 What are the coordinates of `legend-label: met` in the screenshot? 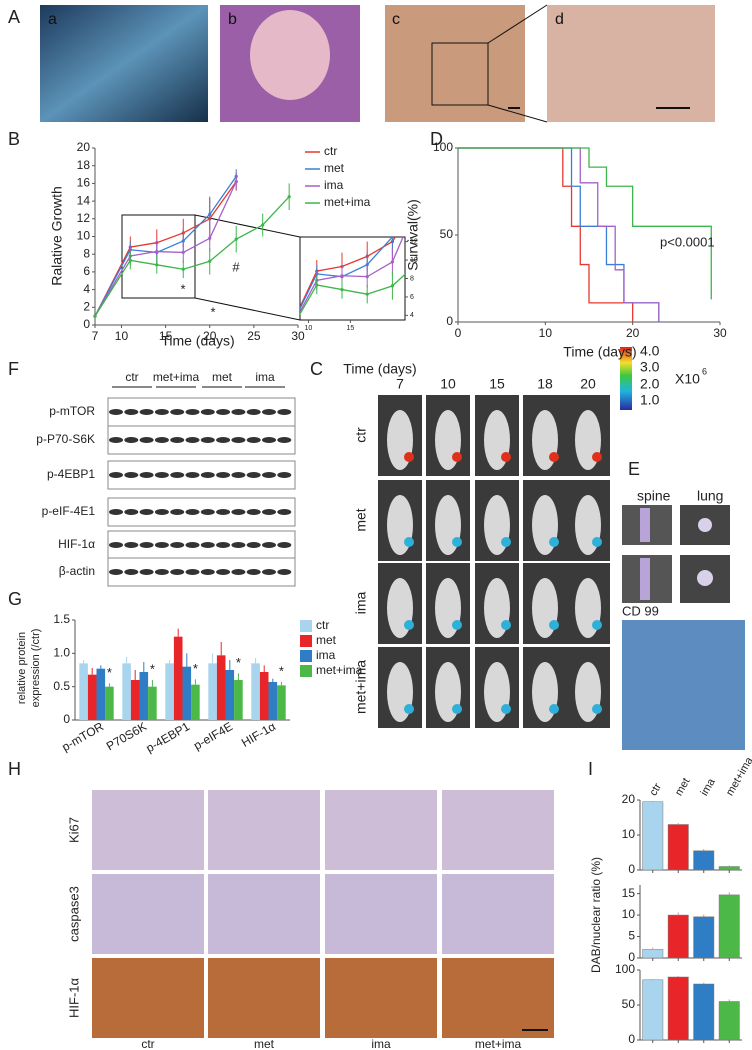 It's located at (334, 168).